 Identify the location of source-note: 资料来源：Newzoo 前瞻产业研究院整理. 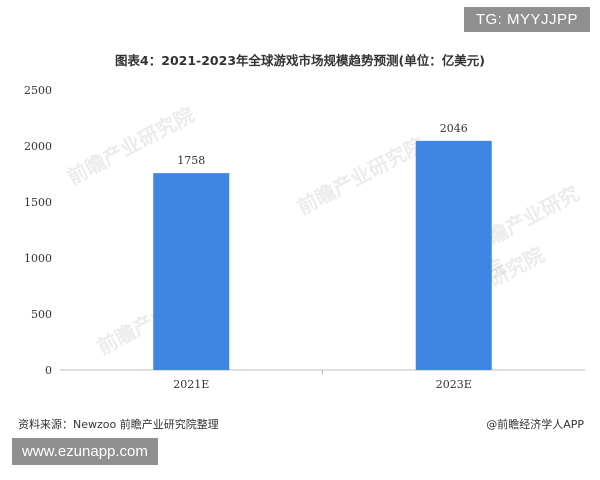
(118, 424).